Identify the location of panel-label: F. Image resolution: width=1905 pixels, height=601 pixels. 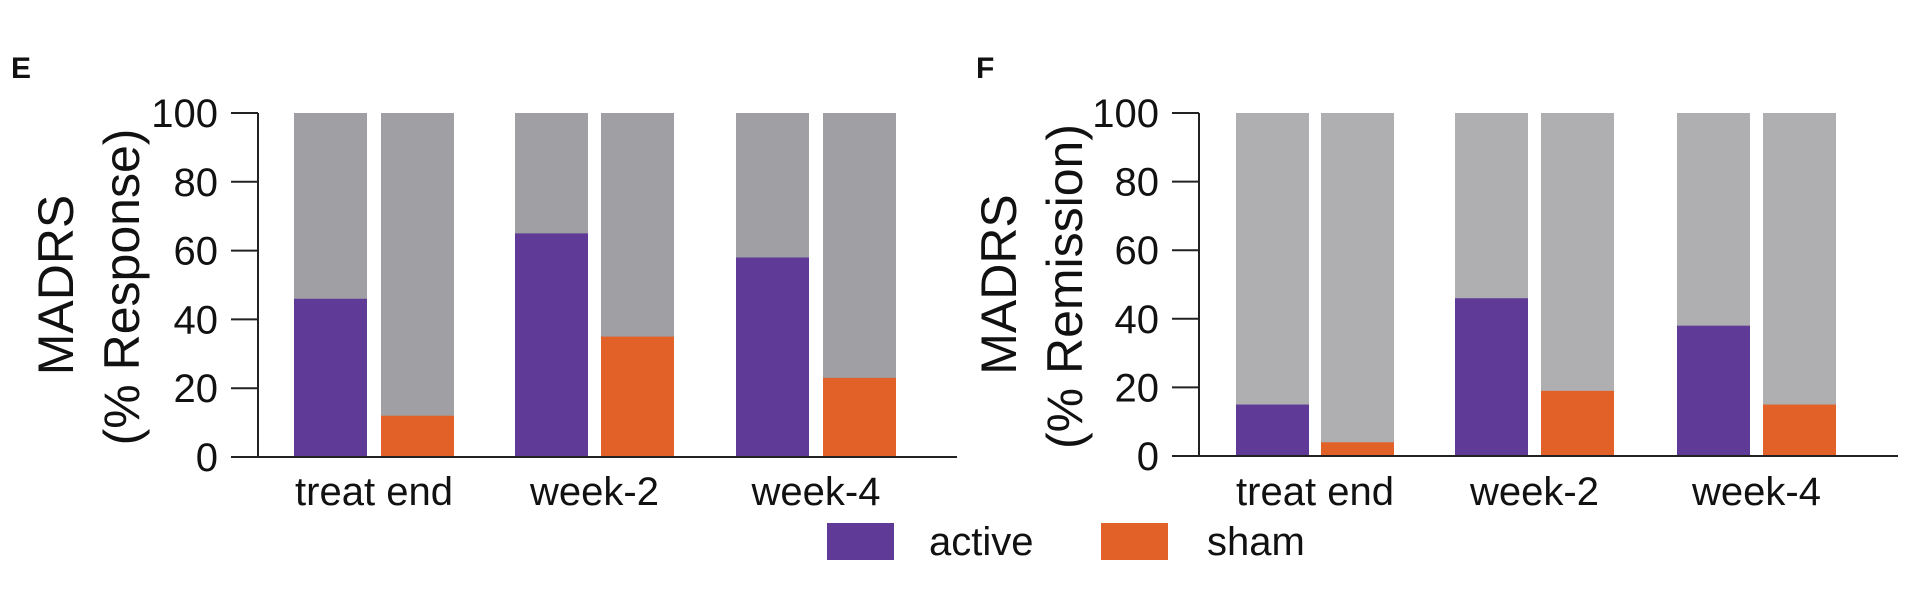
(985, 68).